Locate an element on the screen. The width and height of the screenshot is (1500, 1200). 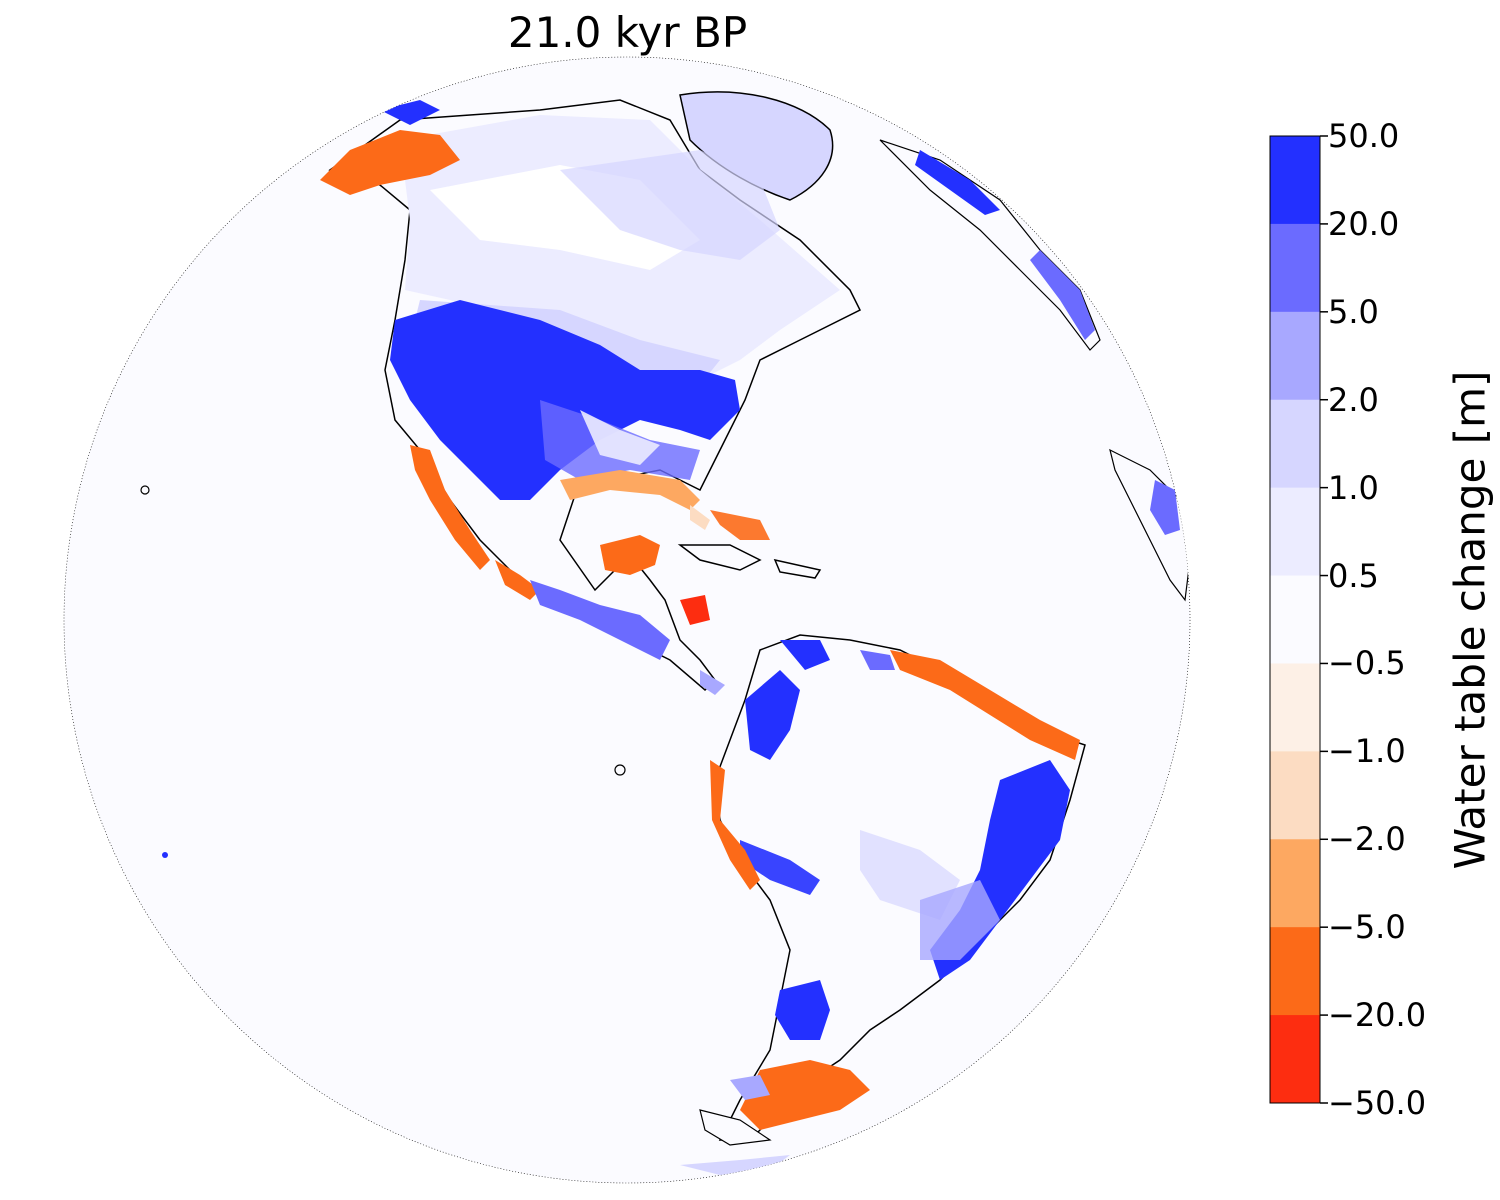
colorbar-tick-label: 0.5 is located at coordinates (1353, 575).